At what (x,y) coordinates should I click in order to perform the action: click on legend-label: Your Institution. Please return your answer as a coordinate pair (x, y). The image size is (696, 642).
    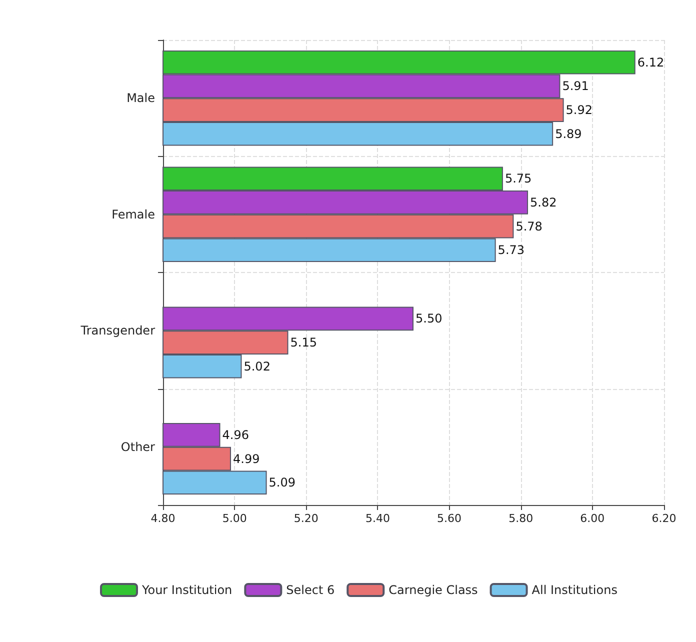
    Looking at the image, I should click on (186, 590).